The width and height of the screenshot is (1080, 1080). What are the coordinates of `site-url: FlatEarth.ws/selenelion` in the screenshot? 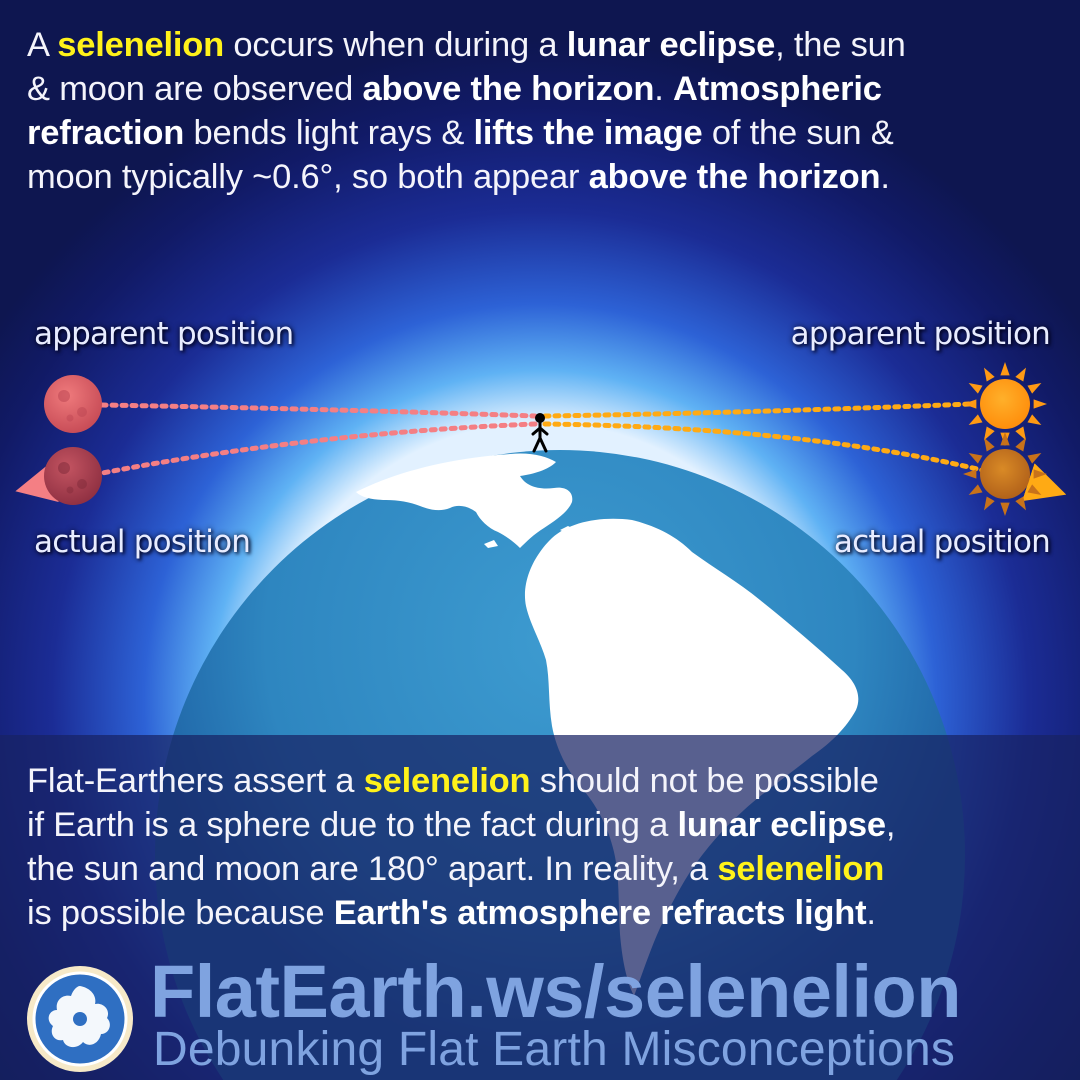 It's located at (555, 991).